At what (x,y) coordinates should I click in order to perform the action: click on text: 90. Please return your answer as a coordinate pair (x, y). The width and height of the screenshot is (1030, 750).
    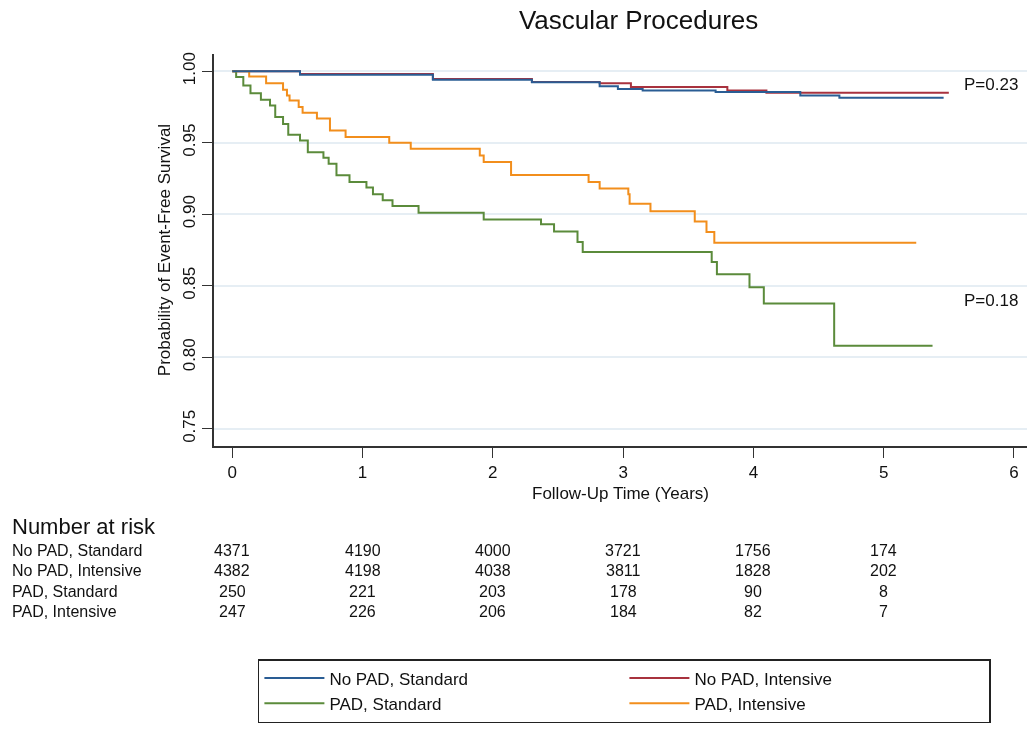
    Looking at the image, I should click on (753, 591).